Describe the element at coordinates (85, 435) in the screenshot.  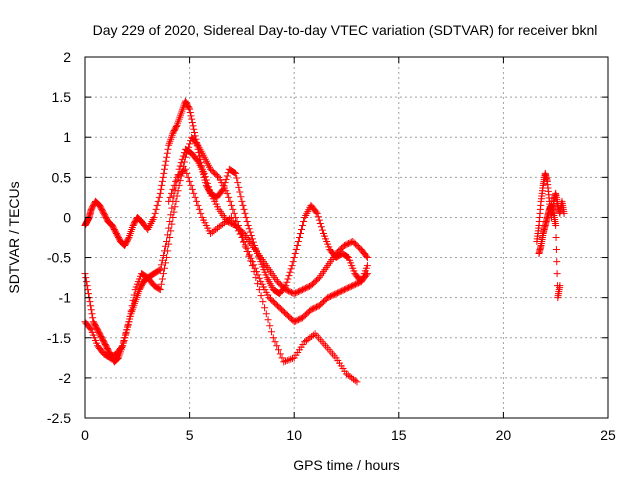
I see `x-tick-label: 0` at that location.